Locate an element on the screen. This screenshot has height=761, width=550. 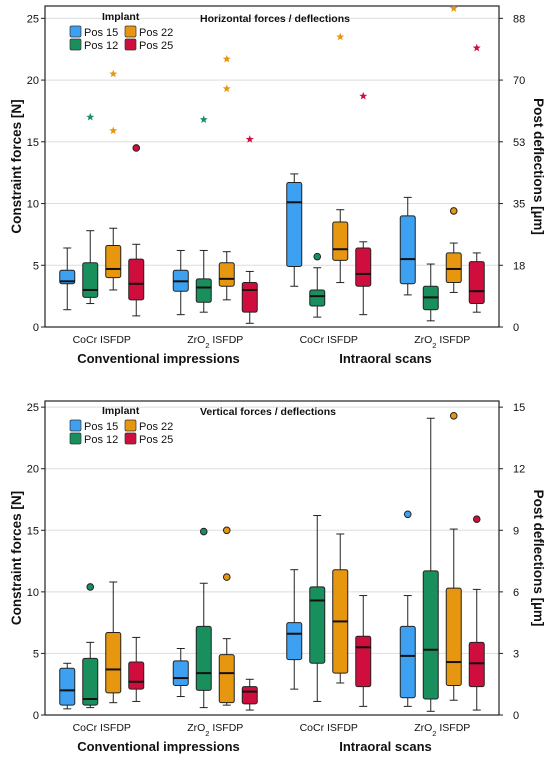
legend-item-label: Pos 22 is located at coordinates (156, 427).